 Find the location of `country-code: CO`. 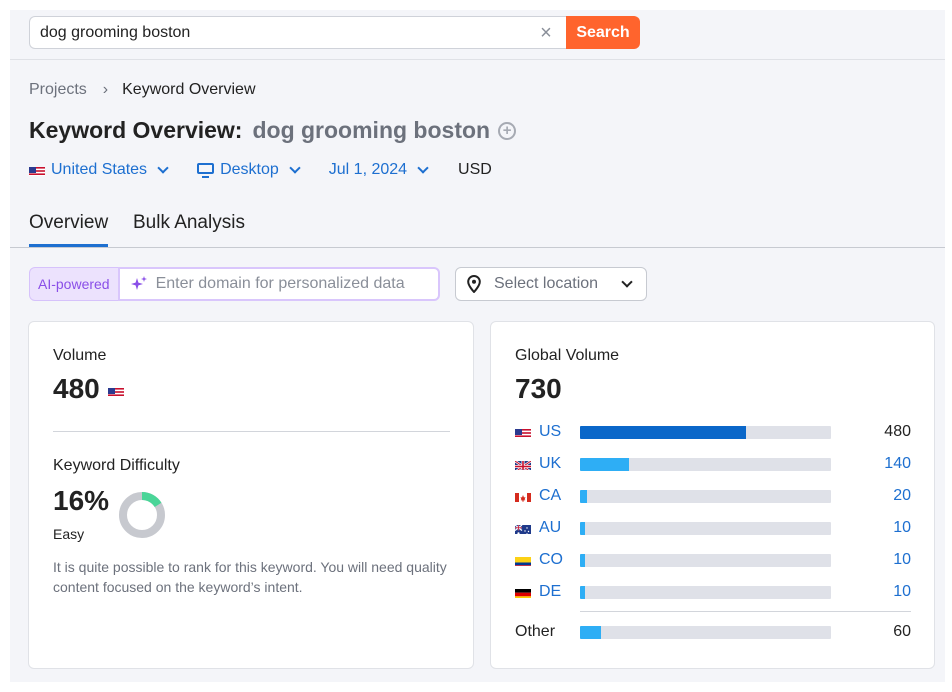

country-code: CO is located at coordinates (551, 559).